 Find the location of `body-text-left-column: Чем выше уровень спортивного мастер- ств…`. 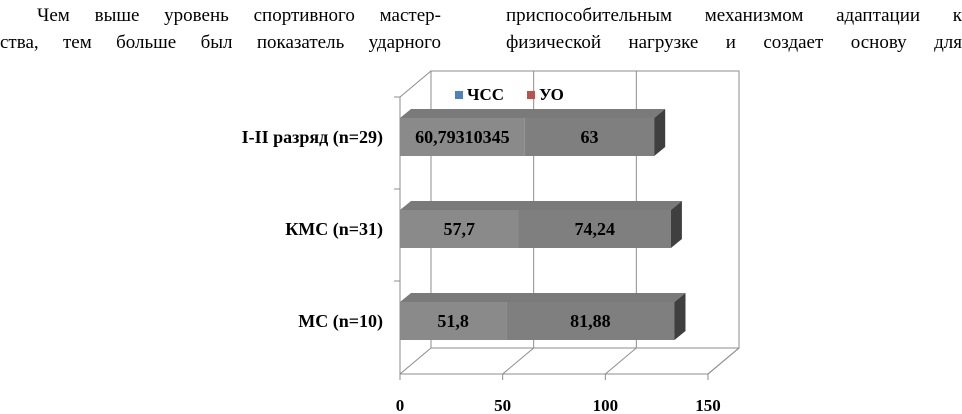

body-text-left-column: Чем выше уровень спортивного мастер- ств… is located at coordinates (220, 29).